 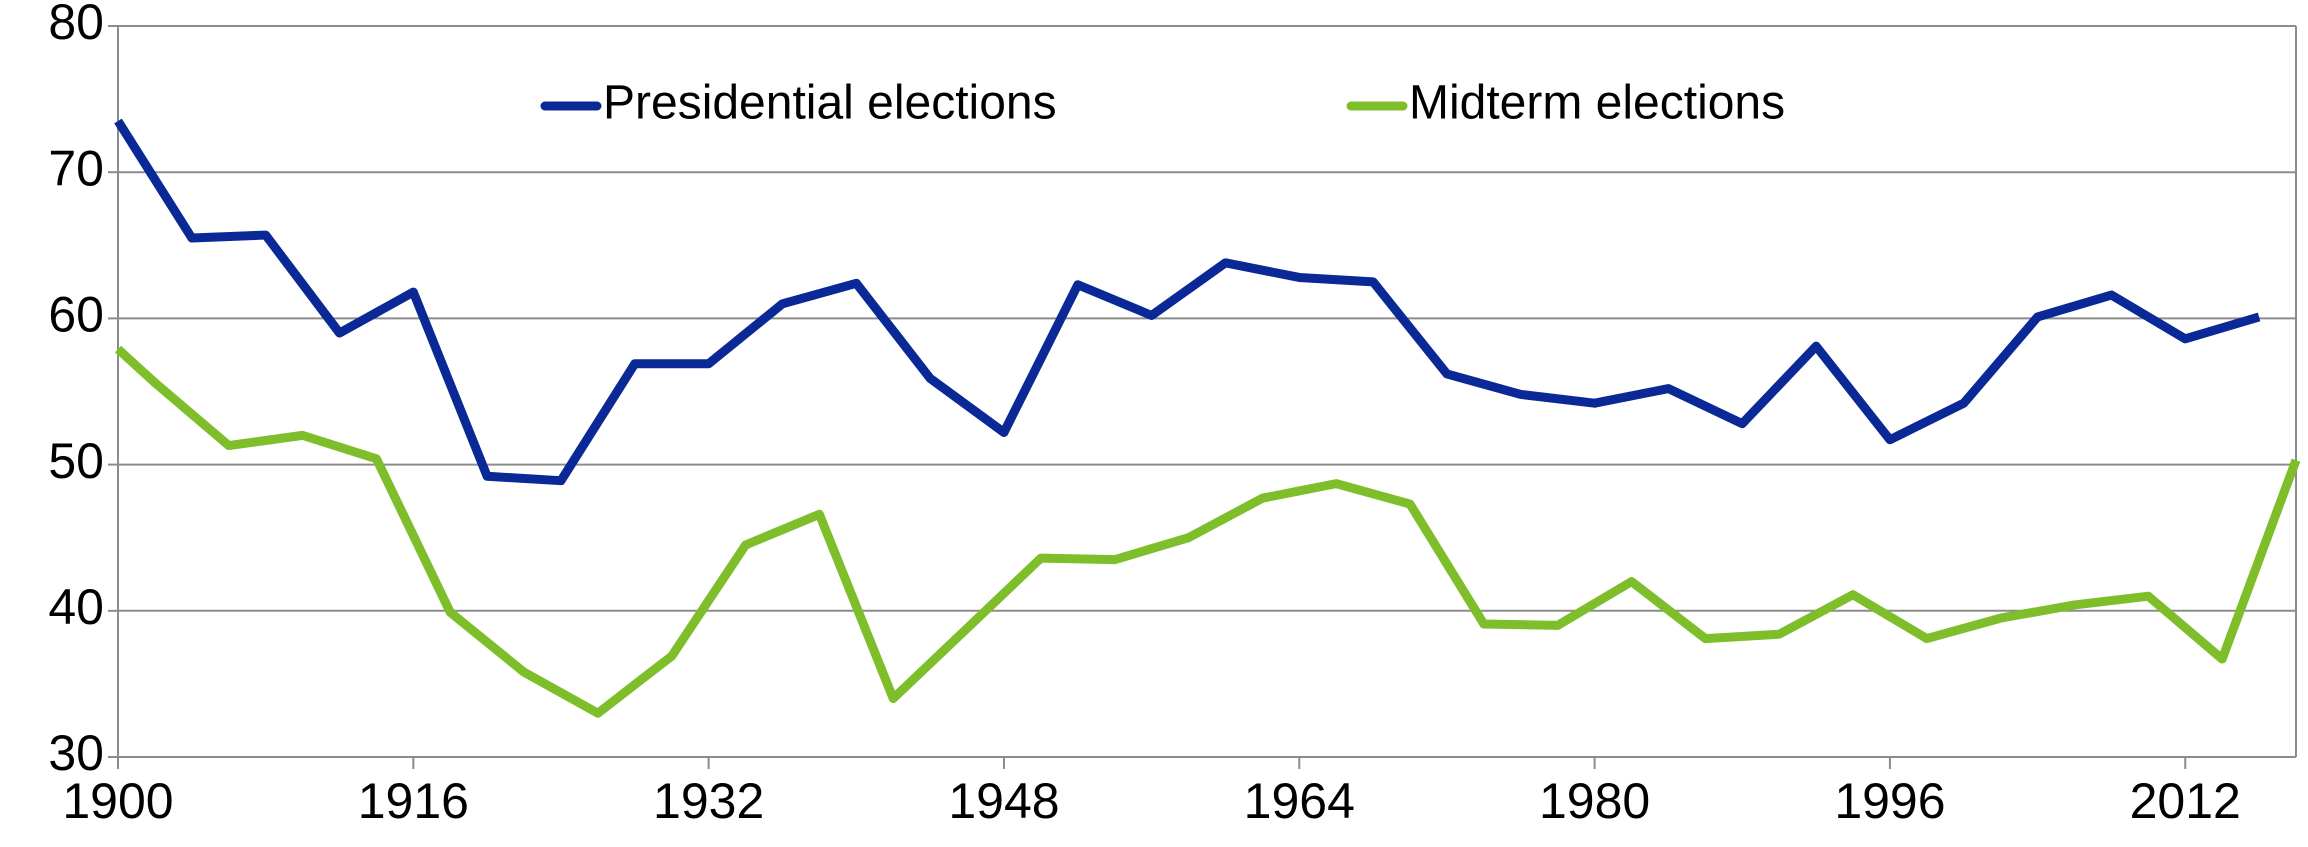 I want to click on x-tick-label: 1996, so click(x=1889, y=801).